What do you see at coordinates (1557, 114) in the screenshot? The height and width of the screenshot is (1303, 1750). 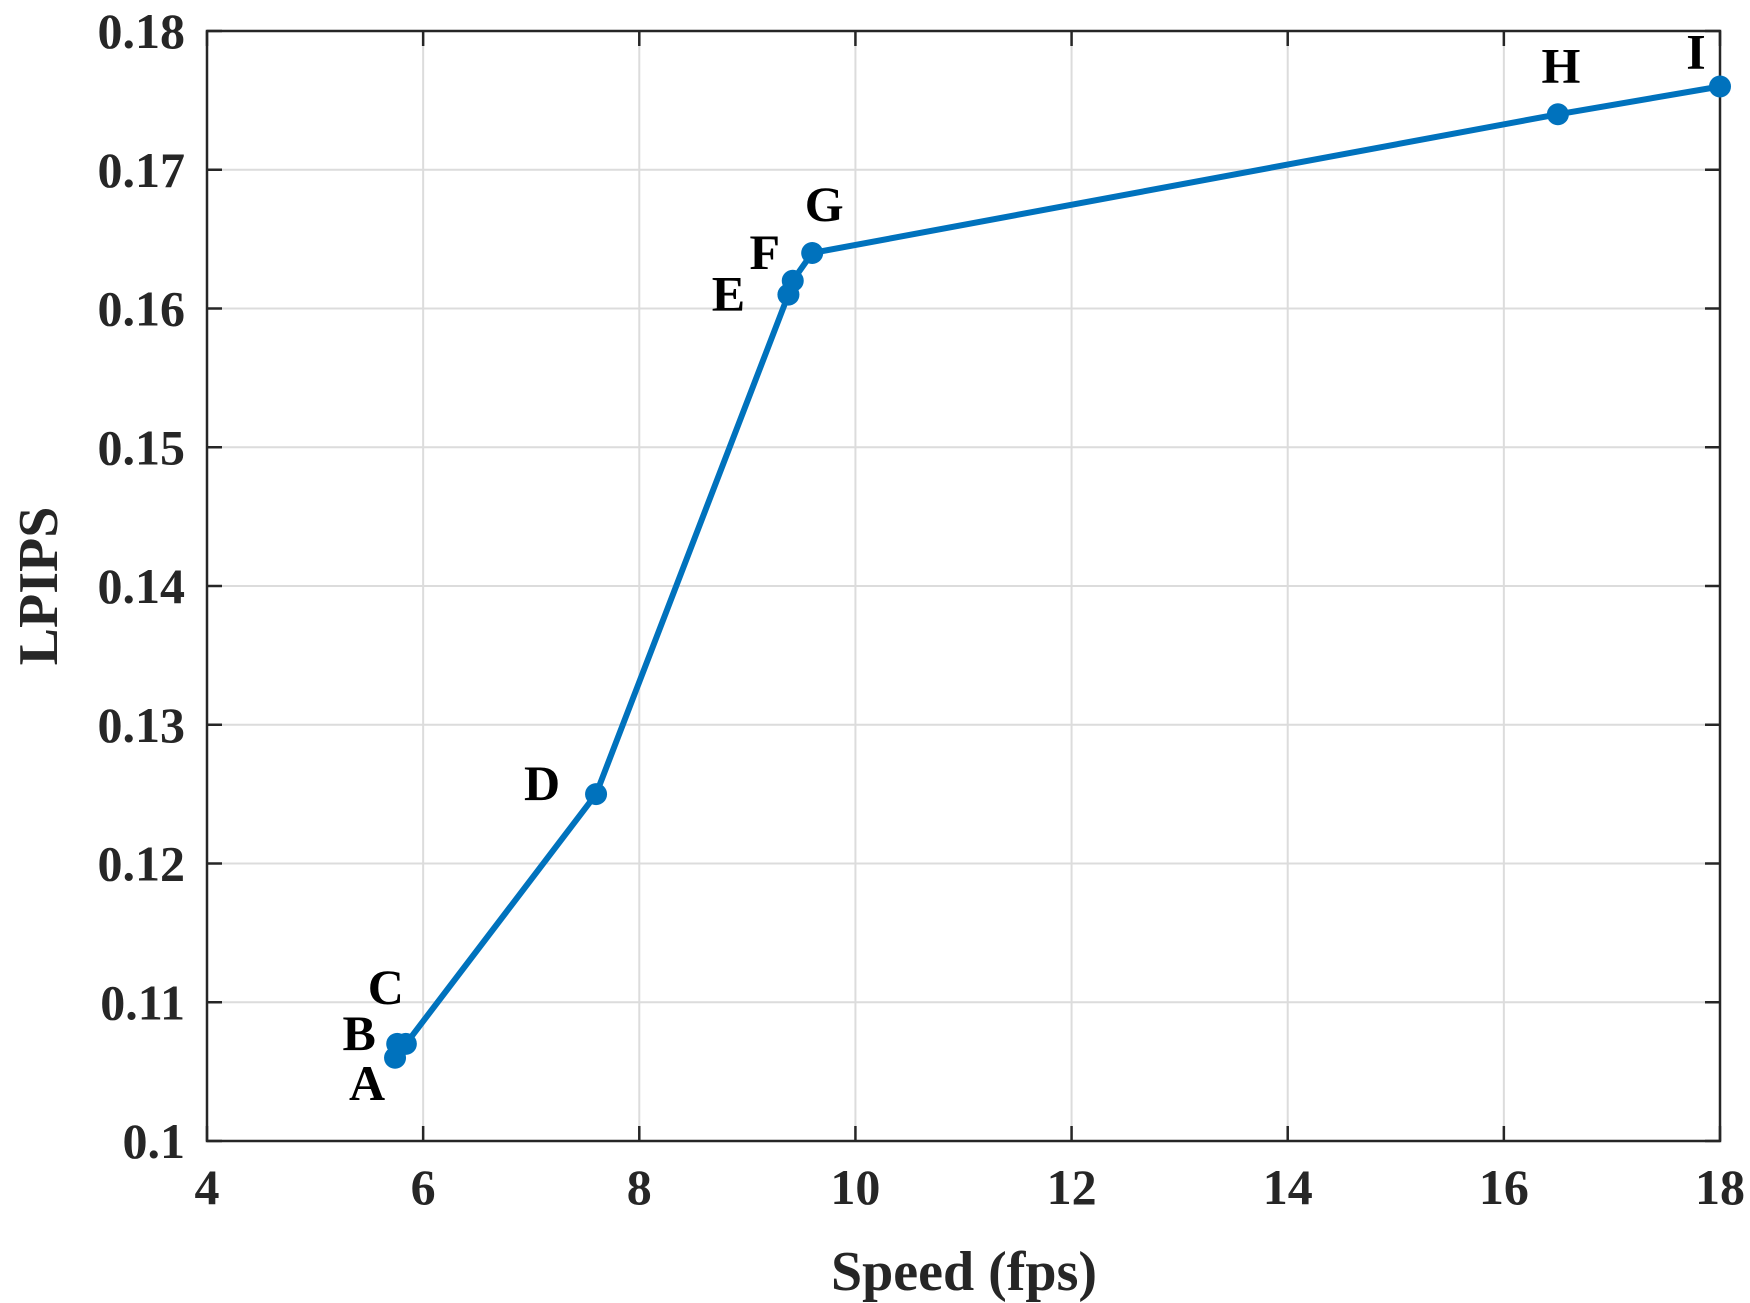 I see `data-point-h` at bounding box center [1557, 114].